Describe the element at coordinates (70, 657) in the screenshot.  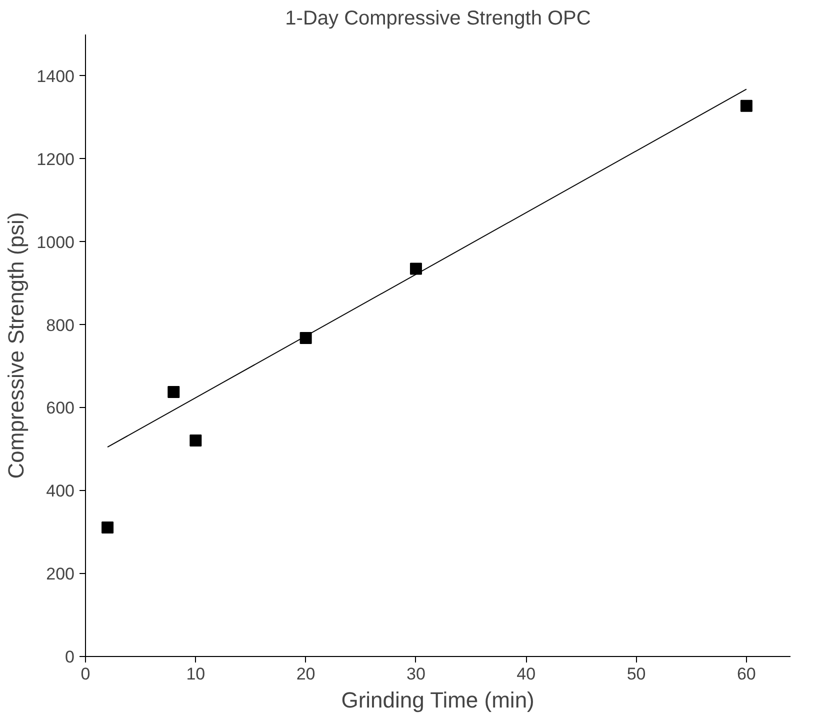
I see `y-tick-label: 0` at that location.